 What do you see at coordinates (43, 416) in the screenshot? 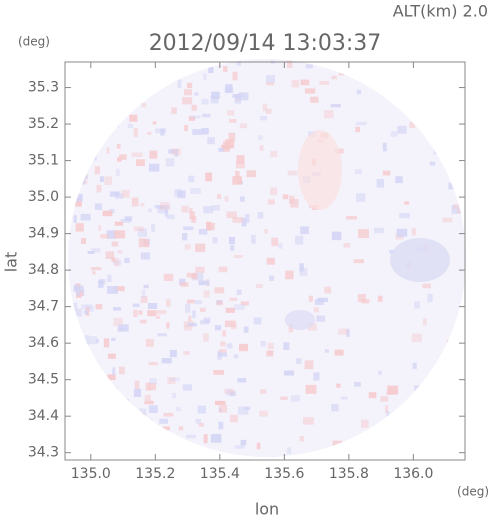
I see `y-tick-label: 34.4` at bounding box center [43, 416].